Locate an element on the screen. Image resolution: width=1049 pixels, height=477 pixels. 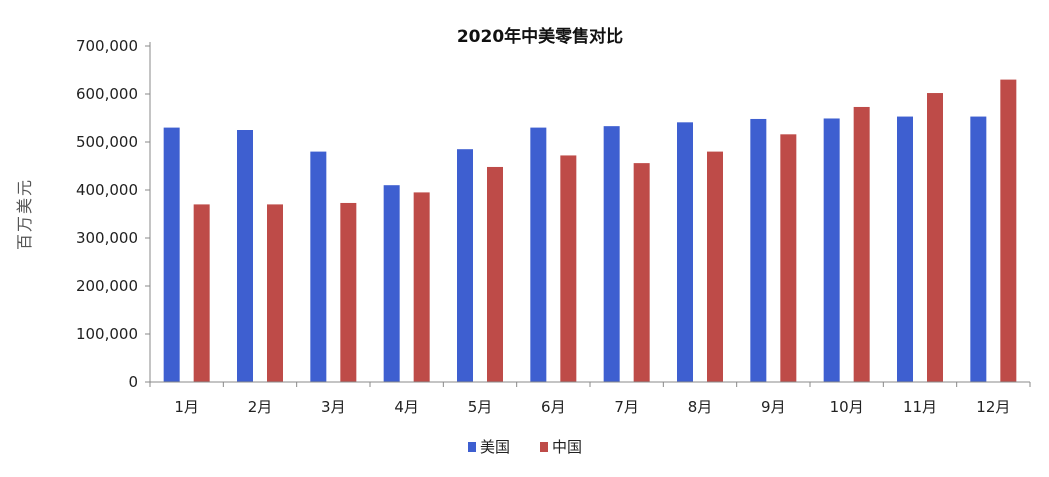
y-tick-label: 0 is located at coordinates (133, 382).